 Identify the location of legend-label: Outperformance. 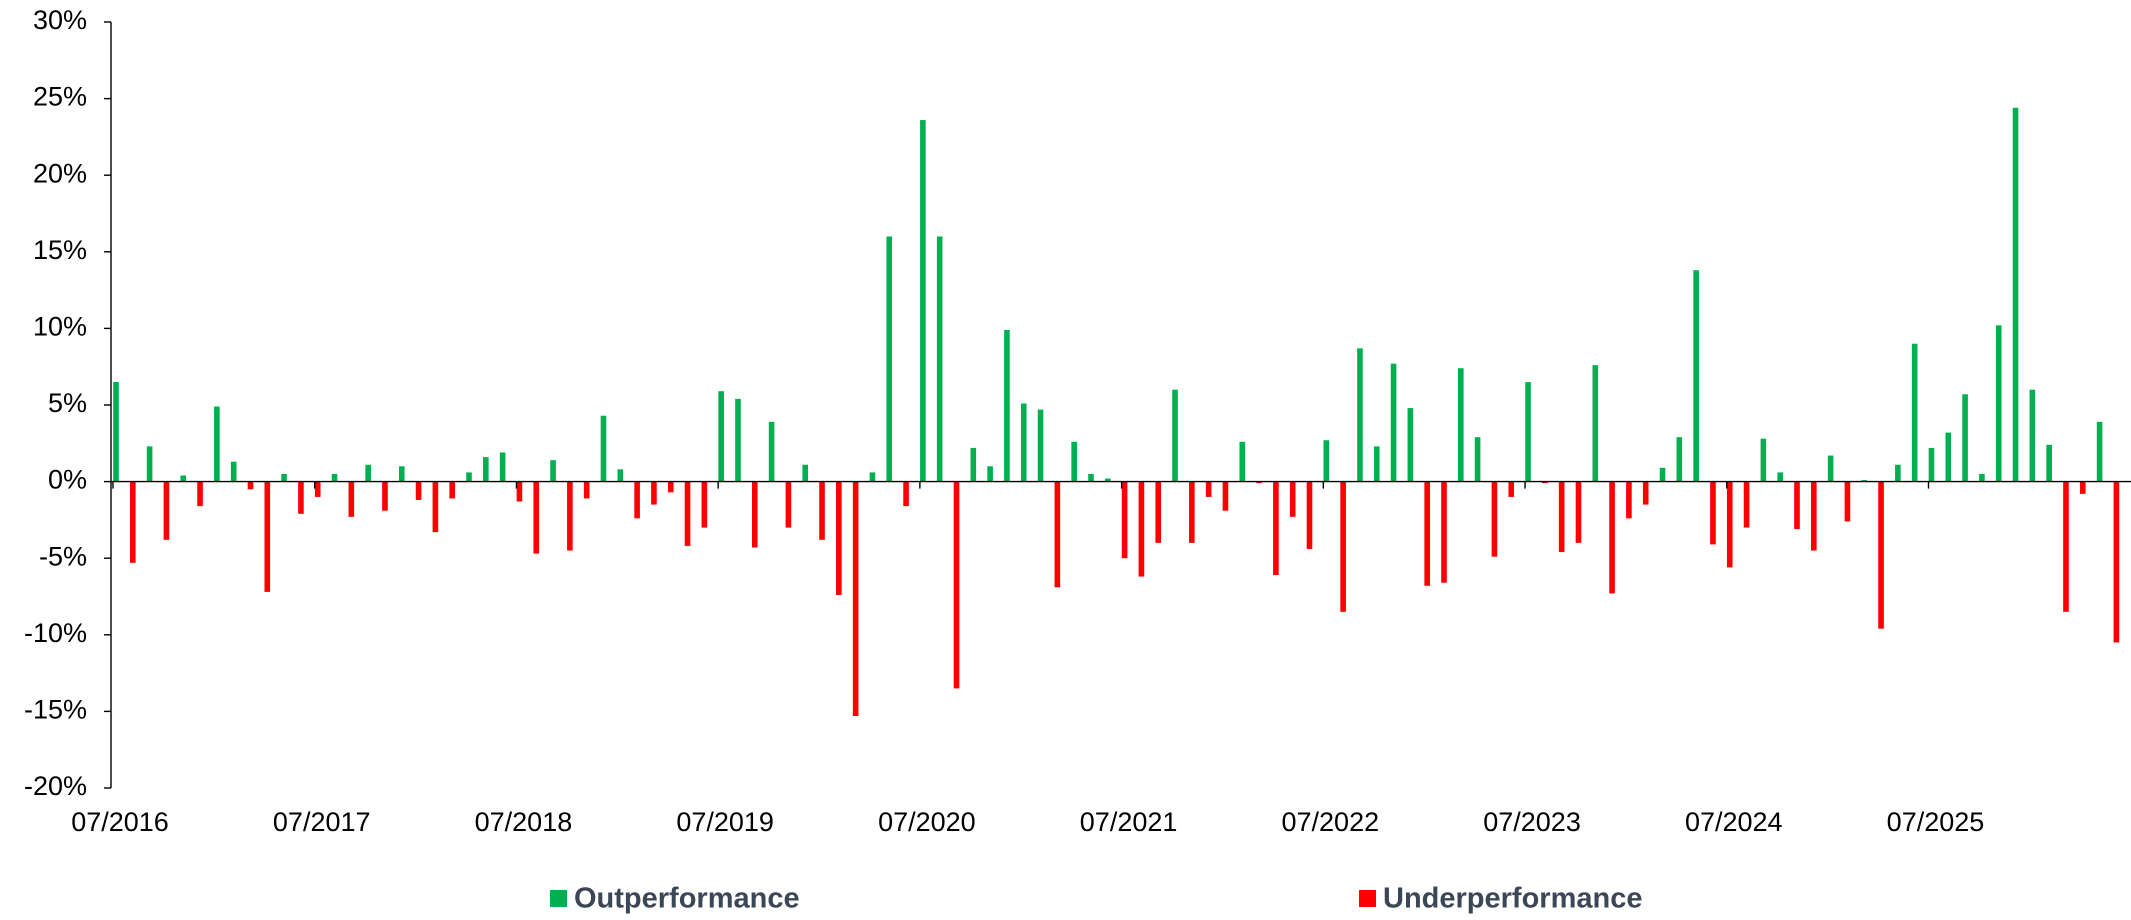
(687, 899).